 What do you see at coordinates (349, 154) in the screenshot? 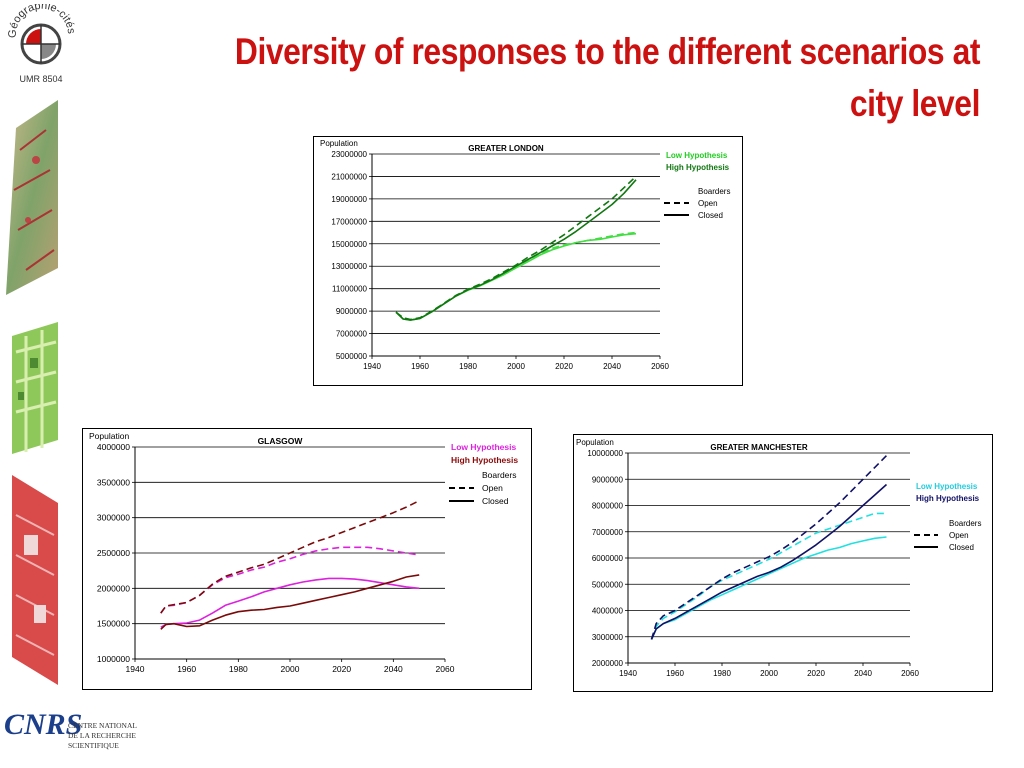
I see `y-tick-label: 23000000` at bounding box center [349, 154].